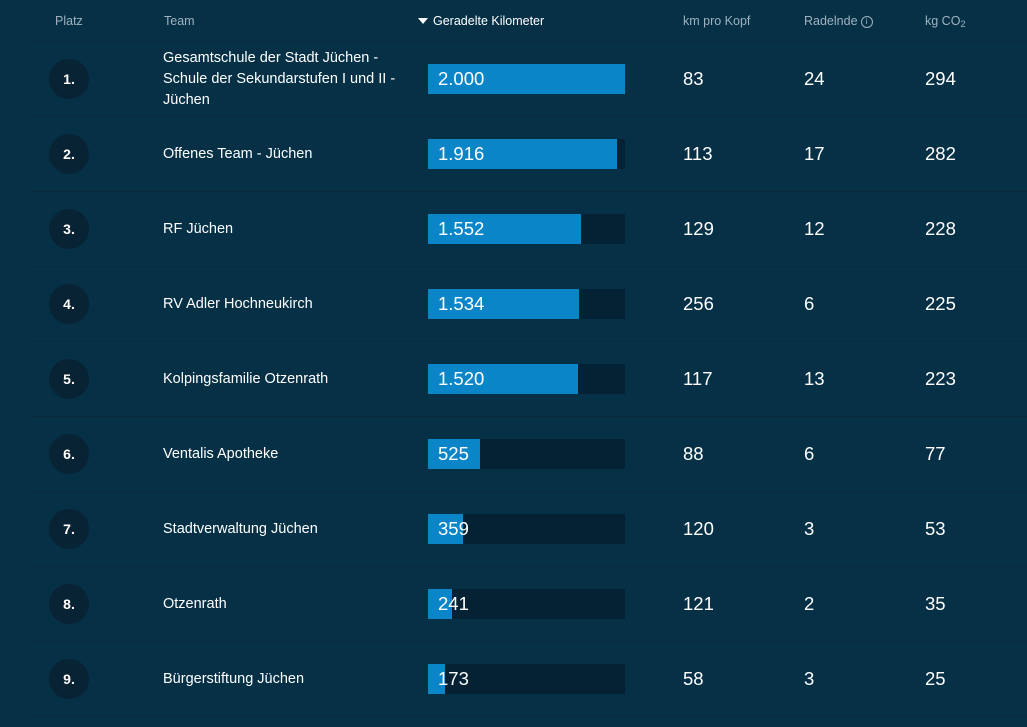  What do you see at coordinates (814, 153) in the screenshot?
I see `cyclists-value: 17` at bounding box center [814, 153].